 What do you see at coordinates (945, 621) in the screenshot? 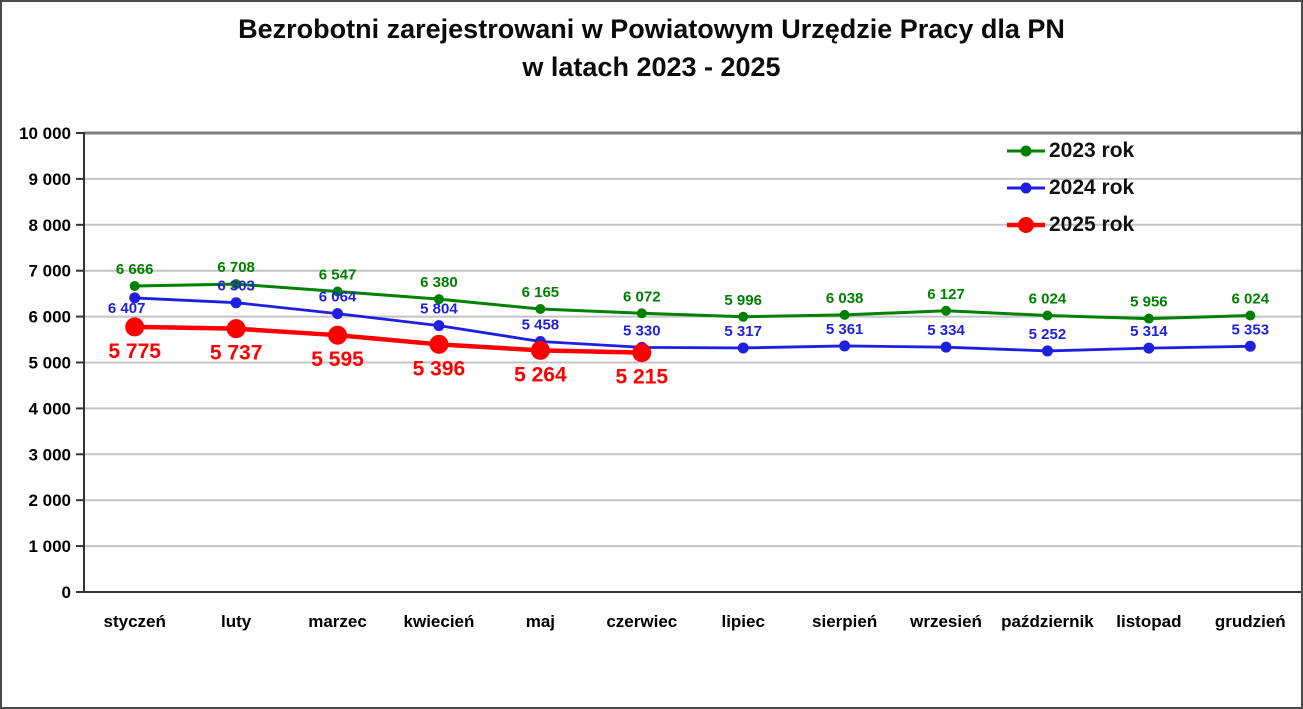
I see `x-axis-label-wrzesień: wrzesień` at bounding box center [945, 621].